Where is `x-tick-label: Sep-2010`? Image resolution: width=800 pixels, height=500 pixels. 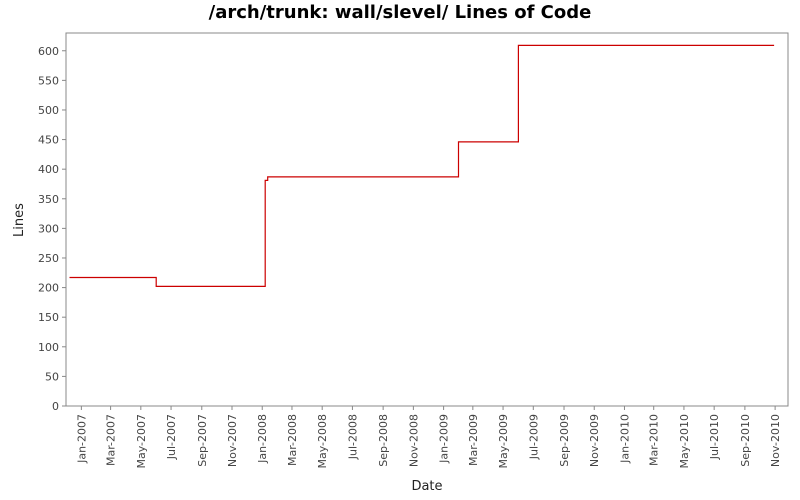
x-tick-label: Sep-2010 is located at coordinates (745, 440).